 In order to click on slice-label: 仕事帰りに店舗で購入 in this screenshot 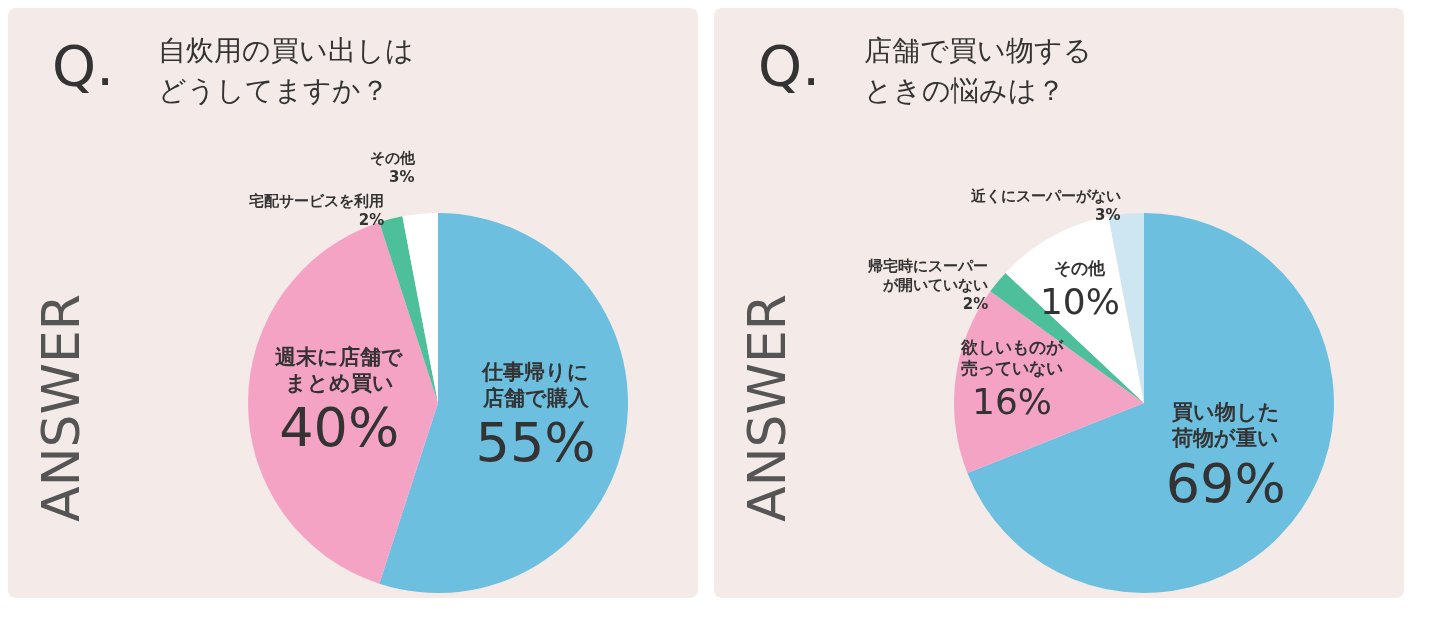, I will do `click(535, 385)`.